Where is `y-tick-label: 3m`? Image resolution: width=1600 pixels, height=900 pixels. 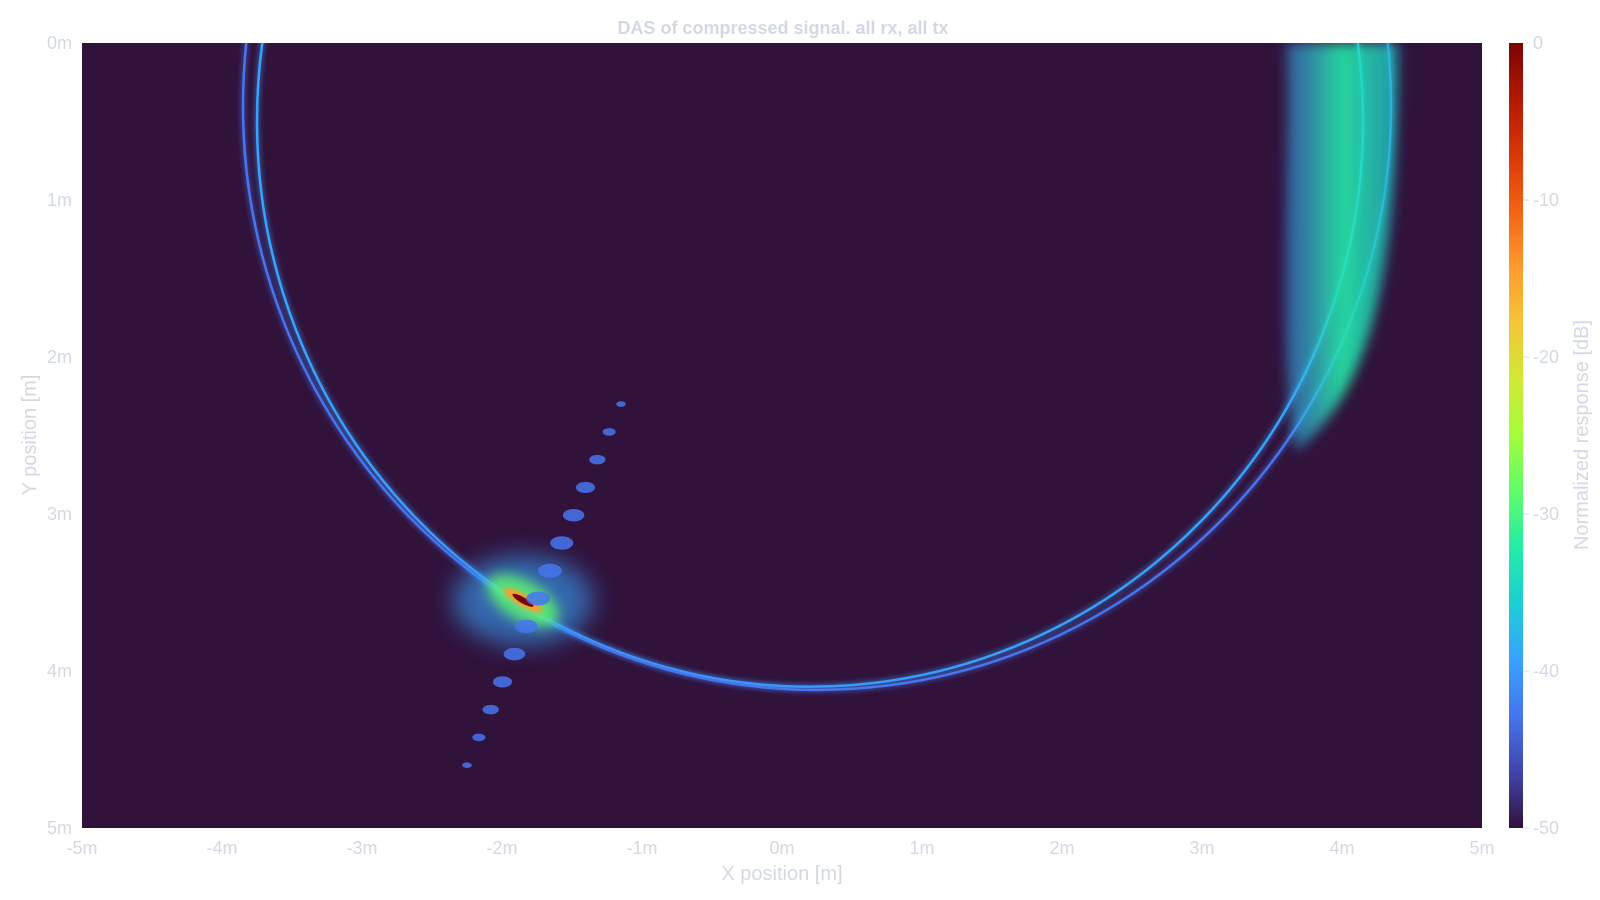 y-tick-label: 3m is located at coordinates (59, 514).